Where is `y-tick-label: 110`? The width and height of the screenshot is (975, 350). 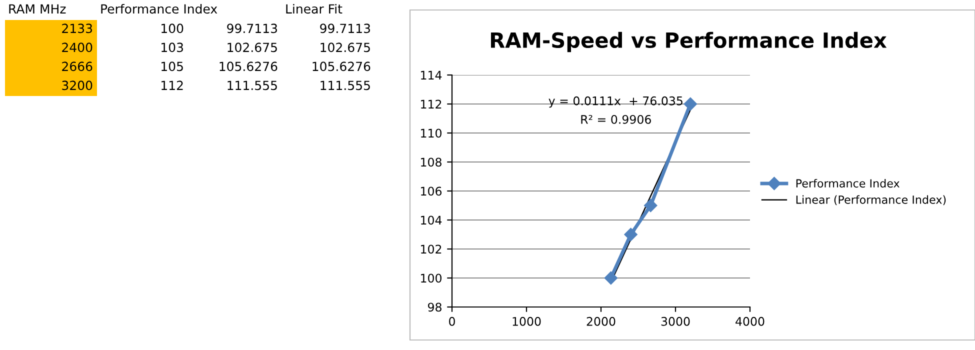 y-tick-label: 110 is located at coordinates (431, 133).